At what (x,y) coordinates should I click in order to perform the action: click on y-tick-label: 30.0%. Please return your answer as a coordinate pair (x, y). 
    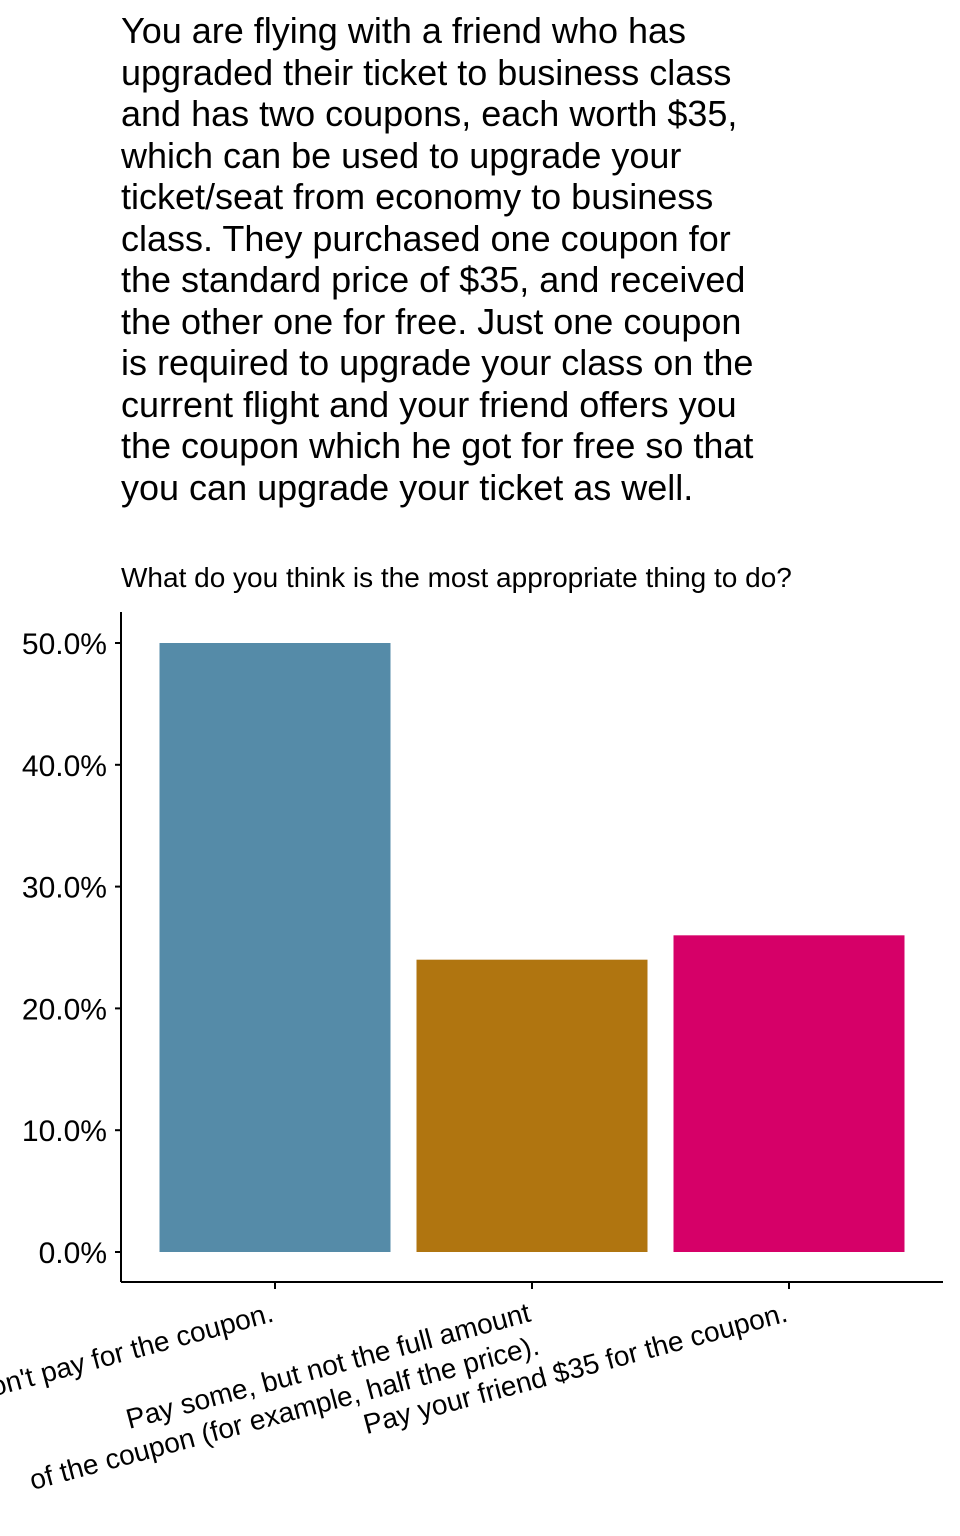
    Looking at the image, I should click on (64, 888).